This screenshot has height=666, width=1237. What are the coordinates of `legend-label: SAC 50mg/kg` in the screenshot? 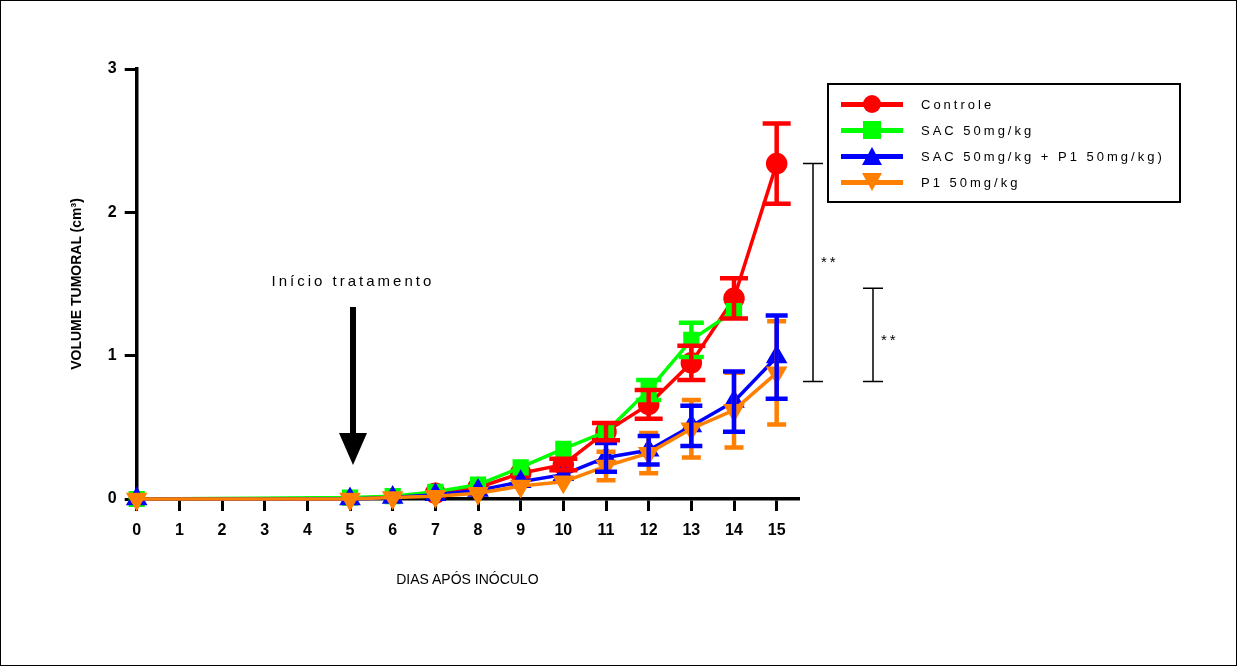 It's located at (978, 130).